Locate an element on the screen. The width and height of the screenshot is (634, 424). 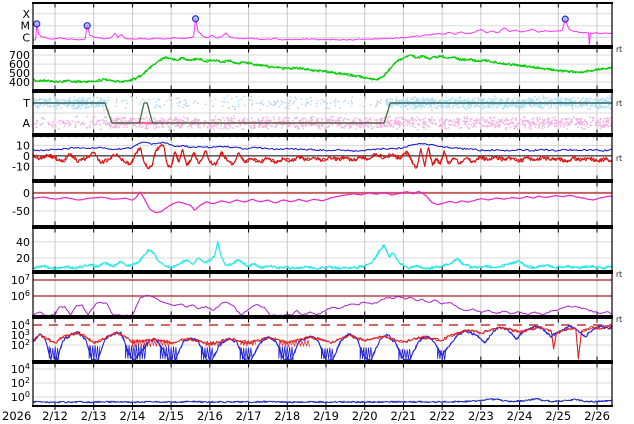
y-tick-label: 106 is located at coordinates (20, 296).